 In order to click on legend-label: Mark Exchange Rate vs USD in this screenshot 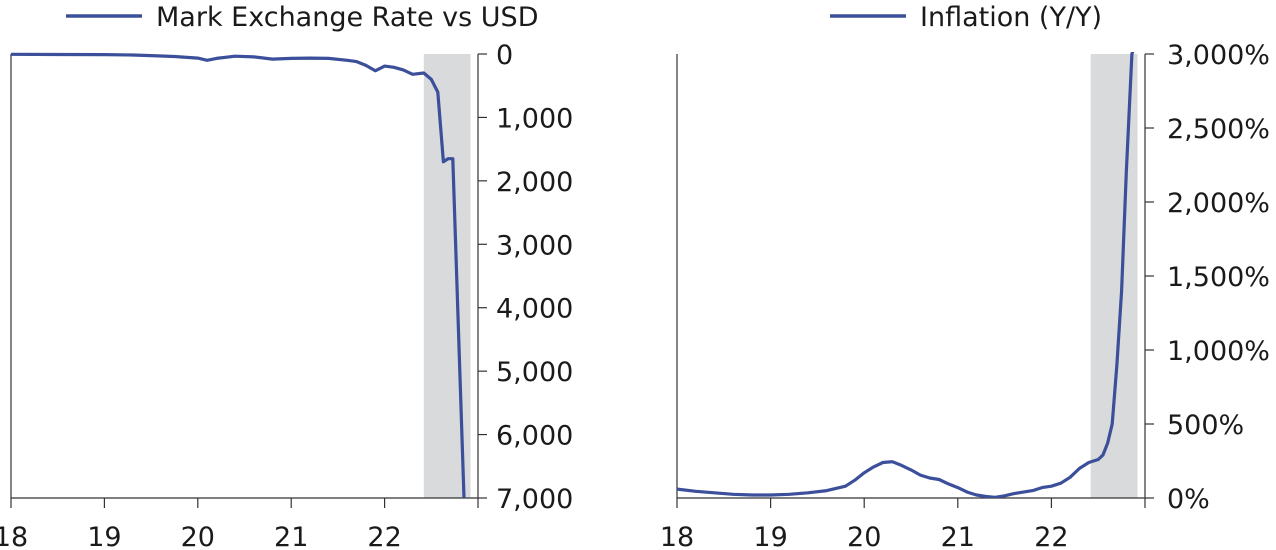, I will do `click(347, 17)`.